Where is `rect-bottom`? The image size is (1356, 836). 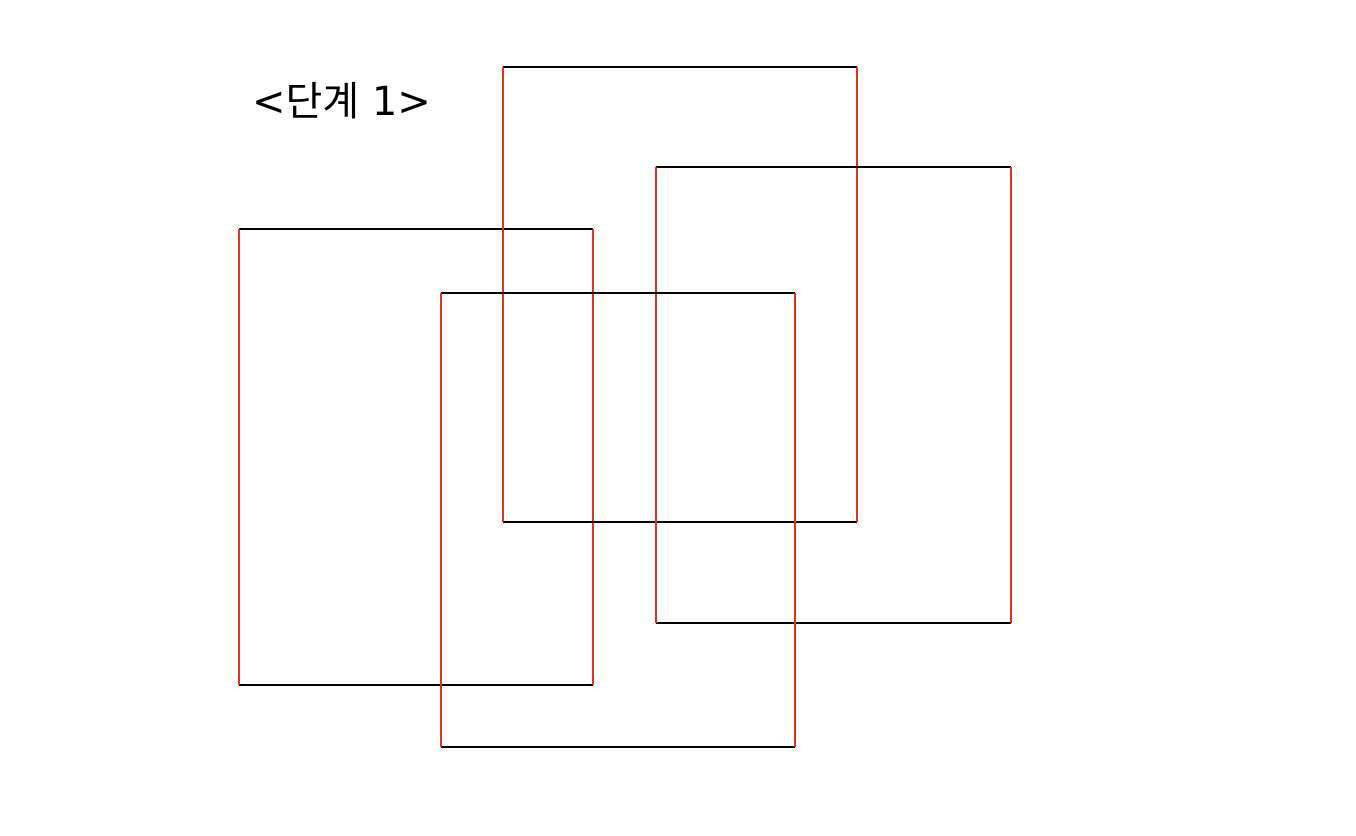 rect-bottom is located at coordinates (618, 520).